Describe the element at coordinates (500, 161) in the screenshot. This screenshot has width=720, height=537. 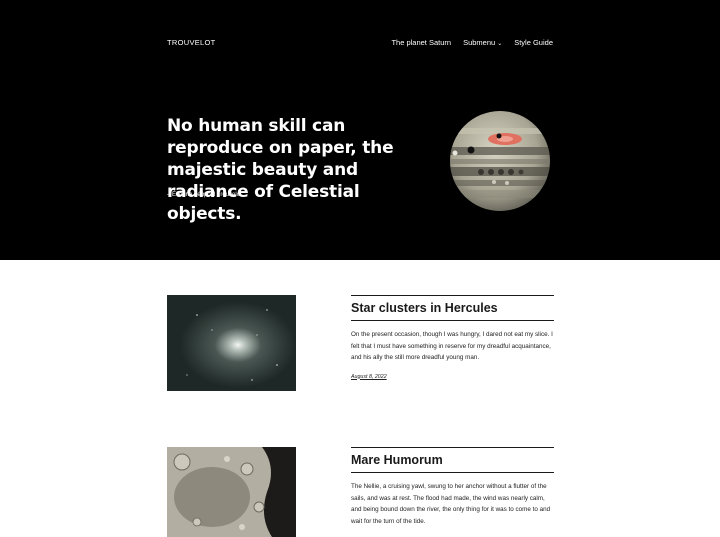
I see `jupiter-illustration` at that location.